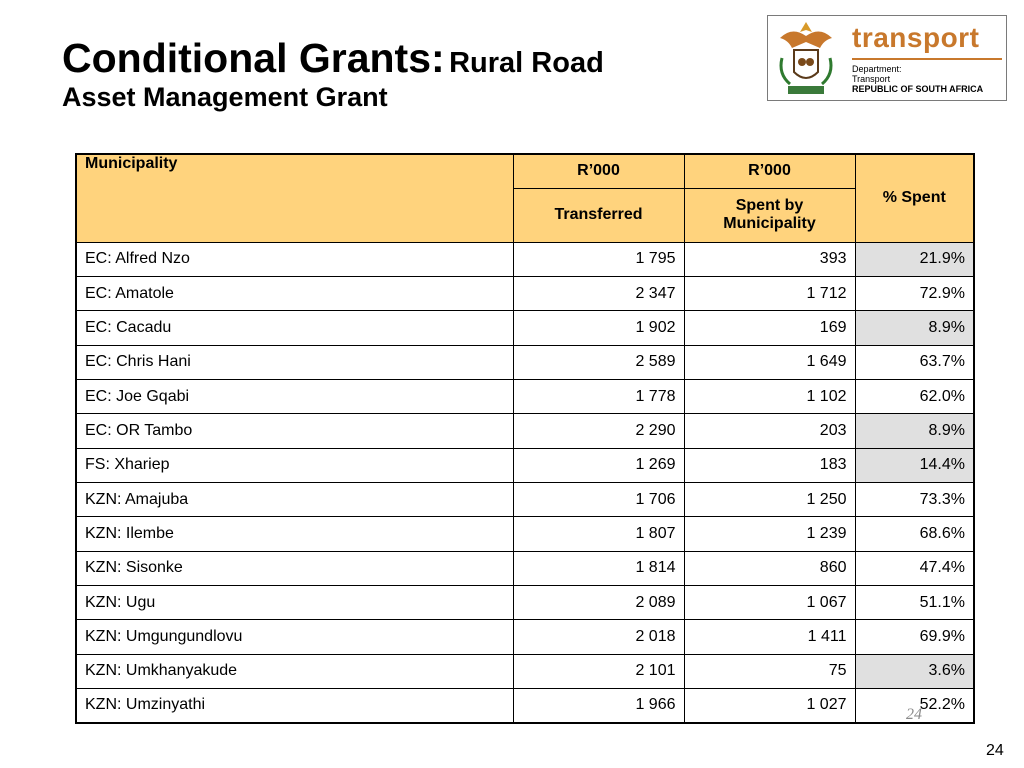 This screenshot has height=768, width=1024. Describe the element at coordinates (918, 89) in the screenshot. I see `logo-dept-line3: REPUBLIC OF SOUTH AFRICA` at that location.